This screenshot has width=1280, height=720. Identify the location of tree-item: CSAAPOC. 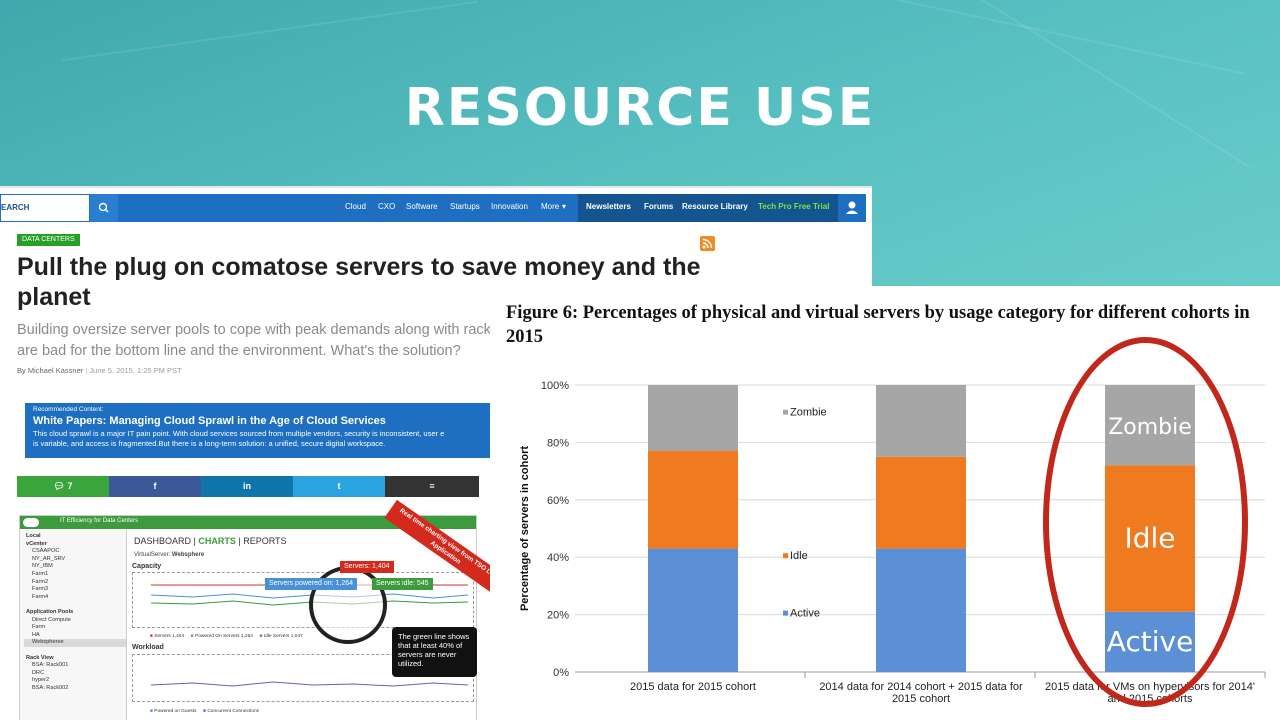
(46, 551).